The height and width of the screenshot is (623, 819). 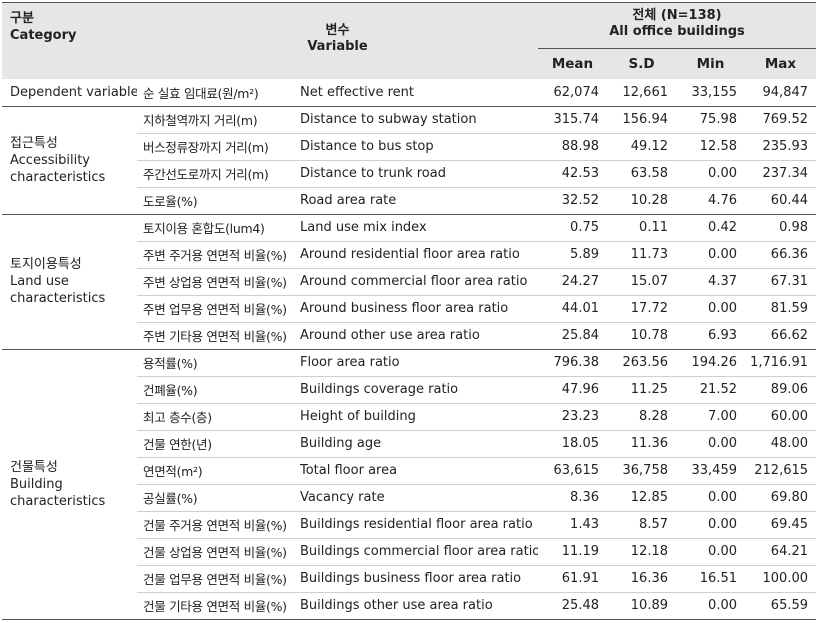 I want to click on variable-en: Road area rate, so click(x=418, y=201).